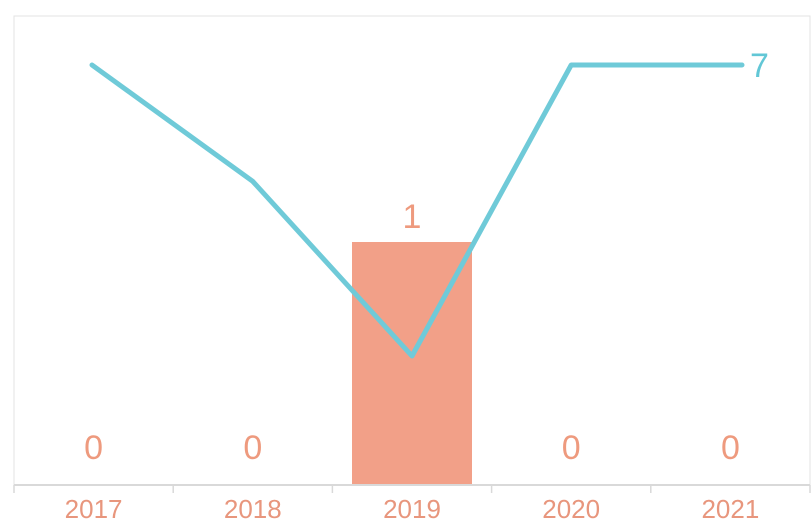 Image resolution: width=811 pixels, height=524 pixels. What do you see at coordinates (571, 448) in the screenshot?
I see `bar-data-label-2020: 0` at bounding box center [571, 448].